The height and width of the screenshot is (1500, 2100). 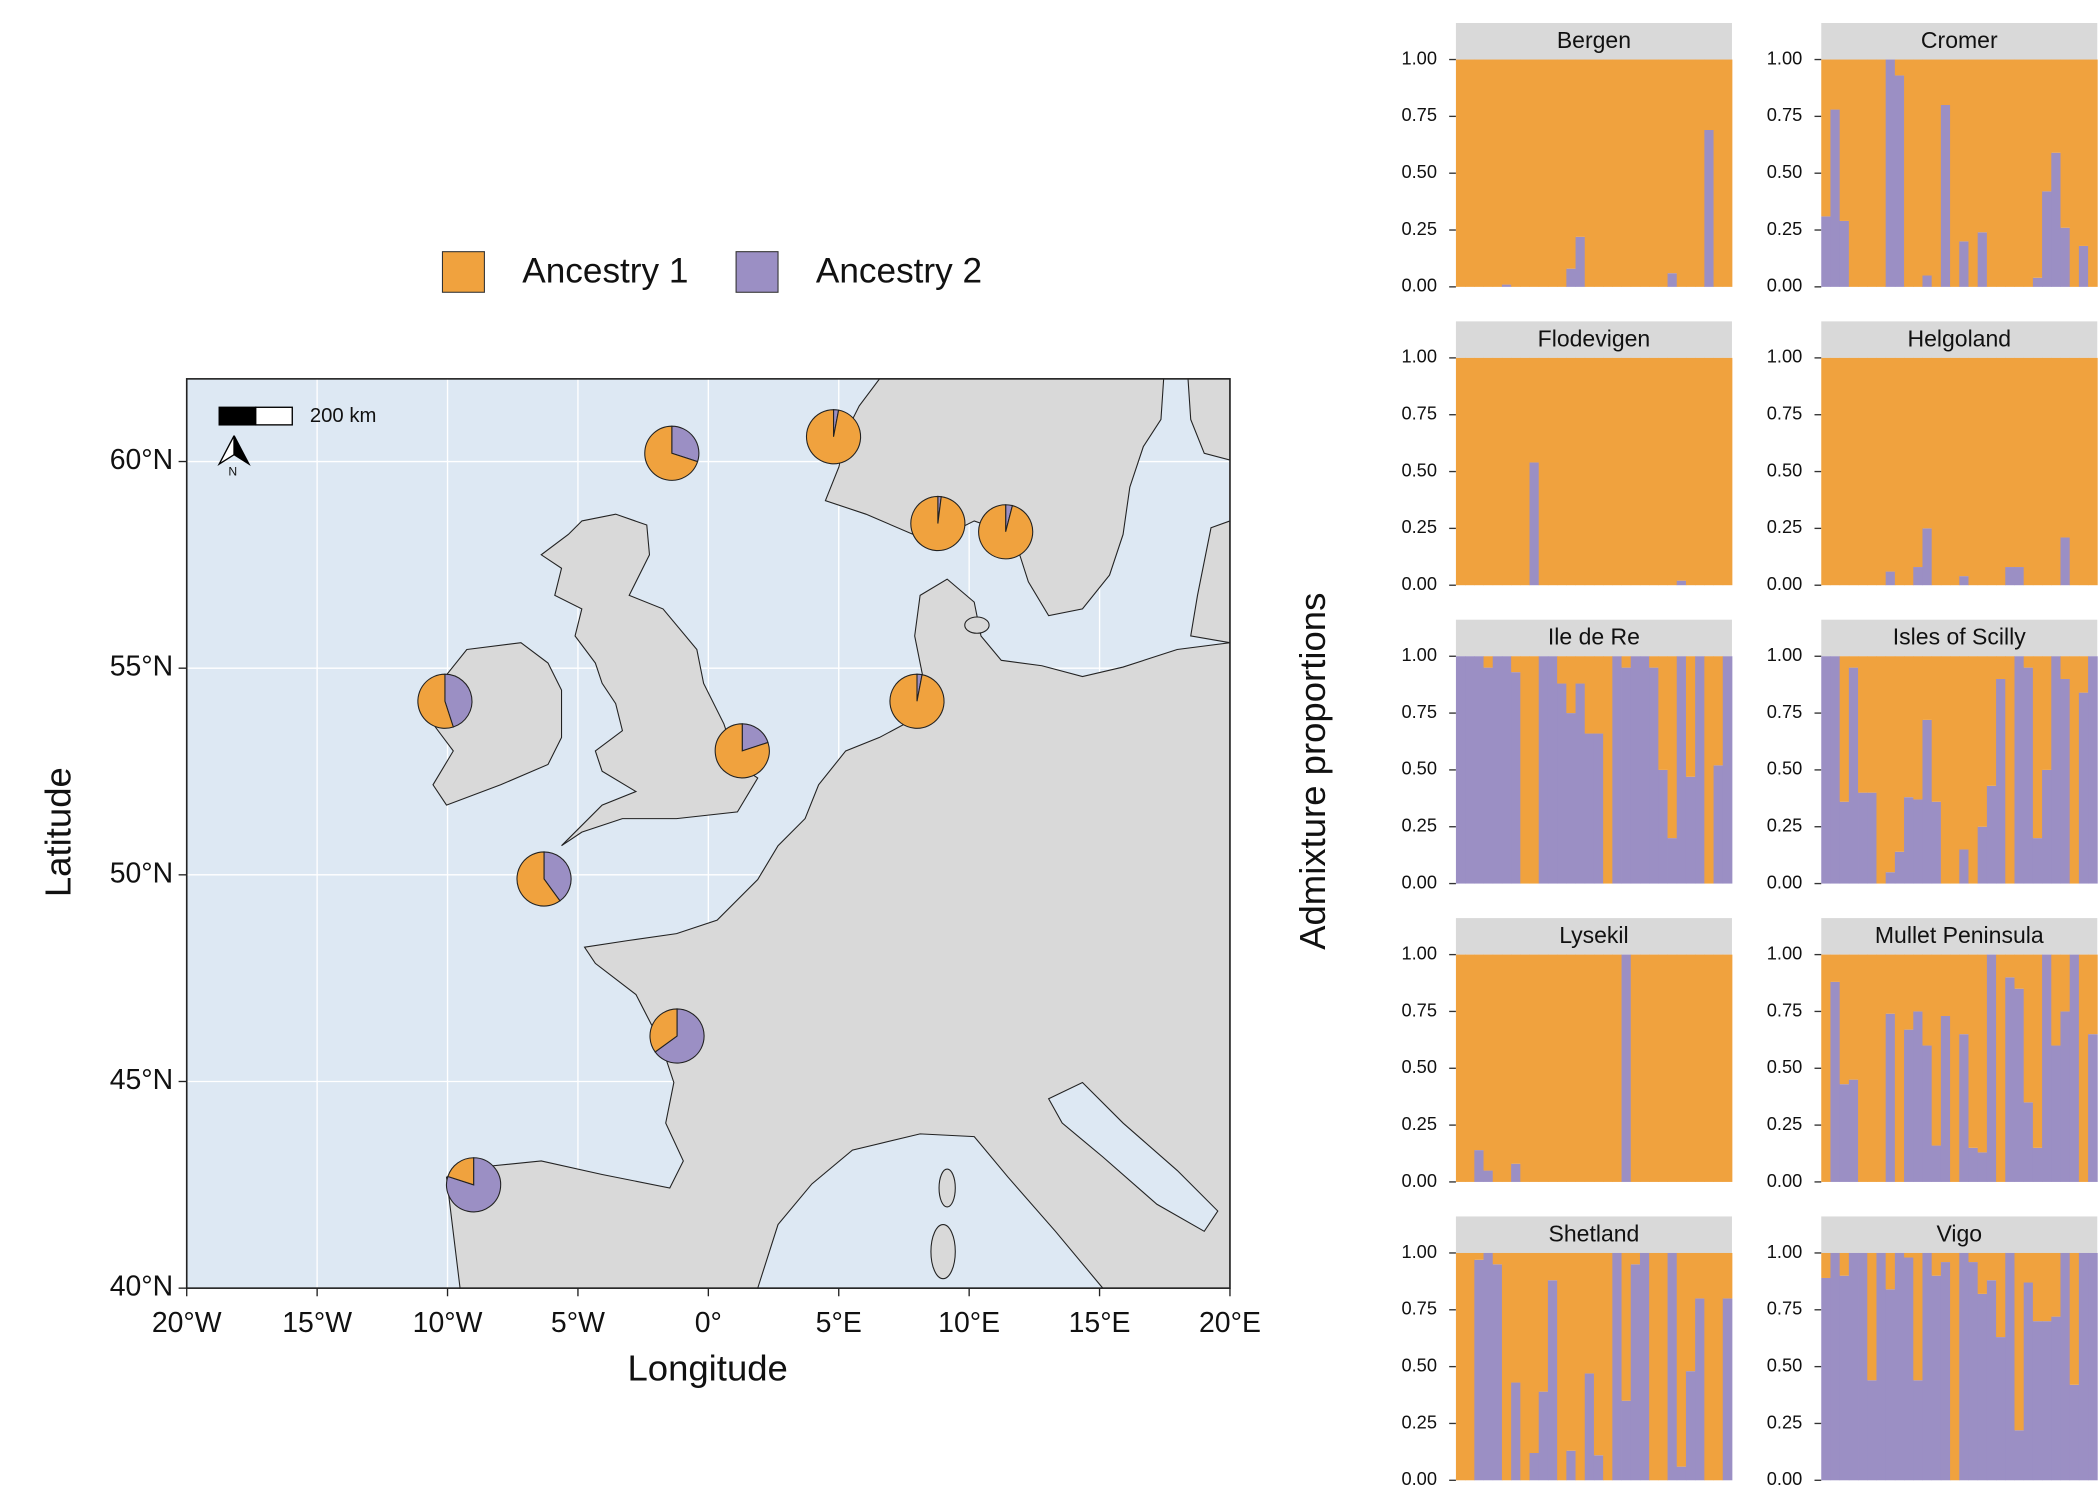 I want to click on facet-panel: Bergen 1.00 0.75 0.50 0.25 0.00, so click(x=1567, y=159).